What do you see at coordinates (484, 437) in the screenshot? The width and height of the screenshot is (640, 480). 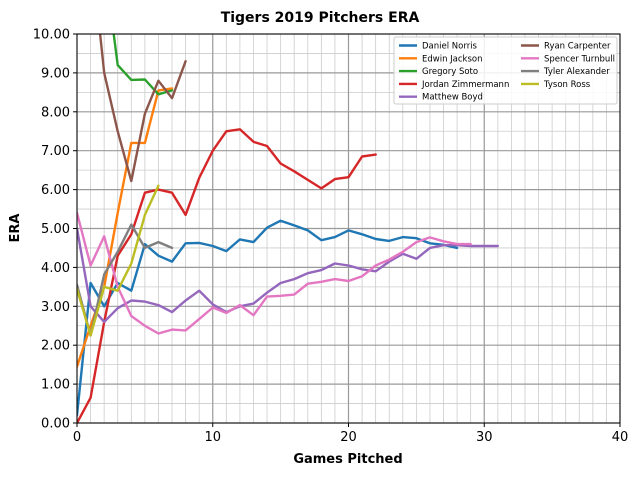 I see `x-tick-label: 30` at bounding box center [484, 437].